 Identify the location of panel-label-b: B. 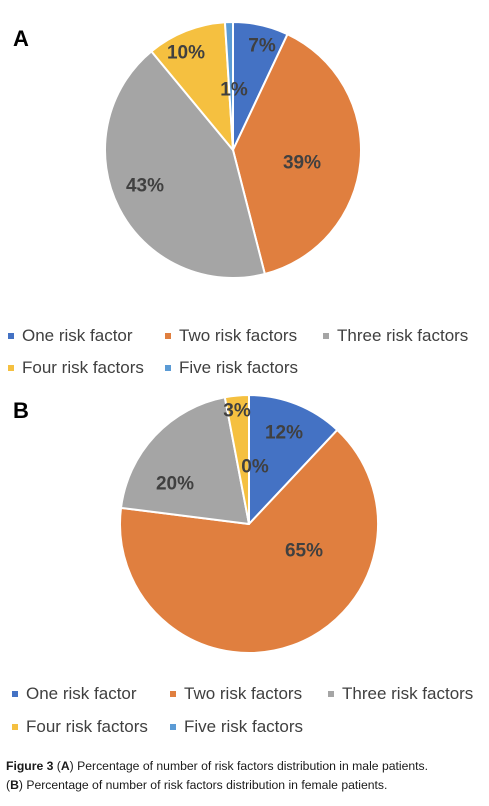
(21, 410).